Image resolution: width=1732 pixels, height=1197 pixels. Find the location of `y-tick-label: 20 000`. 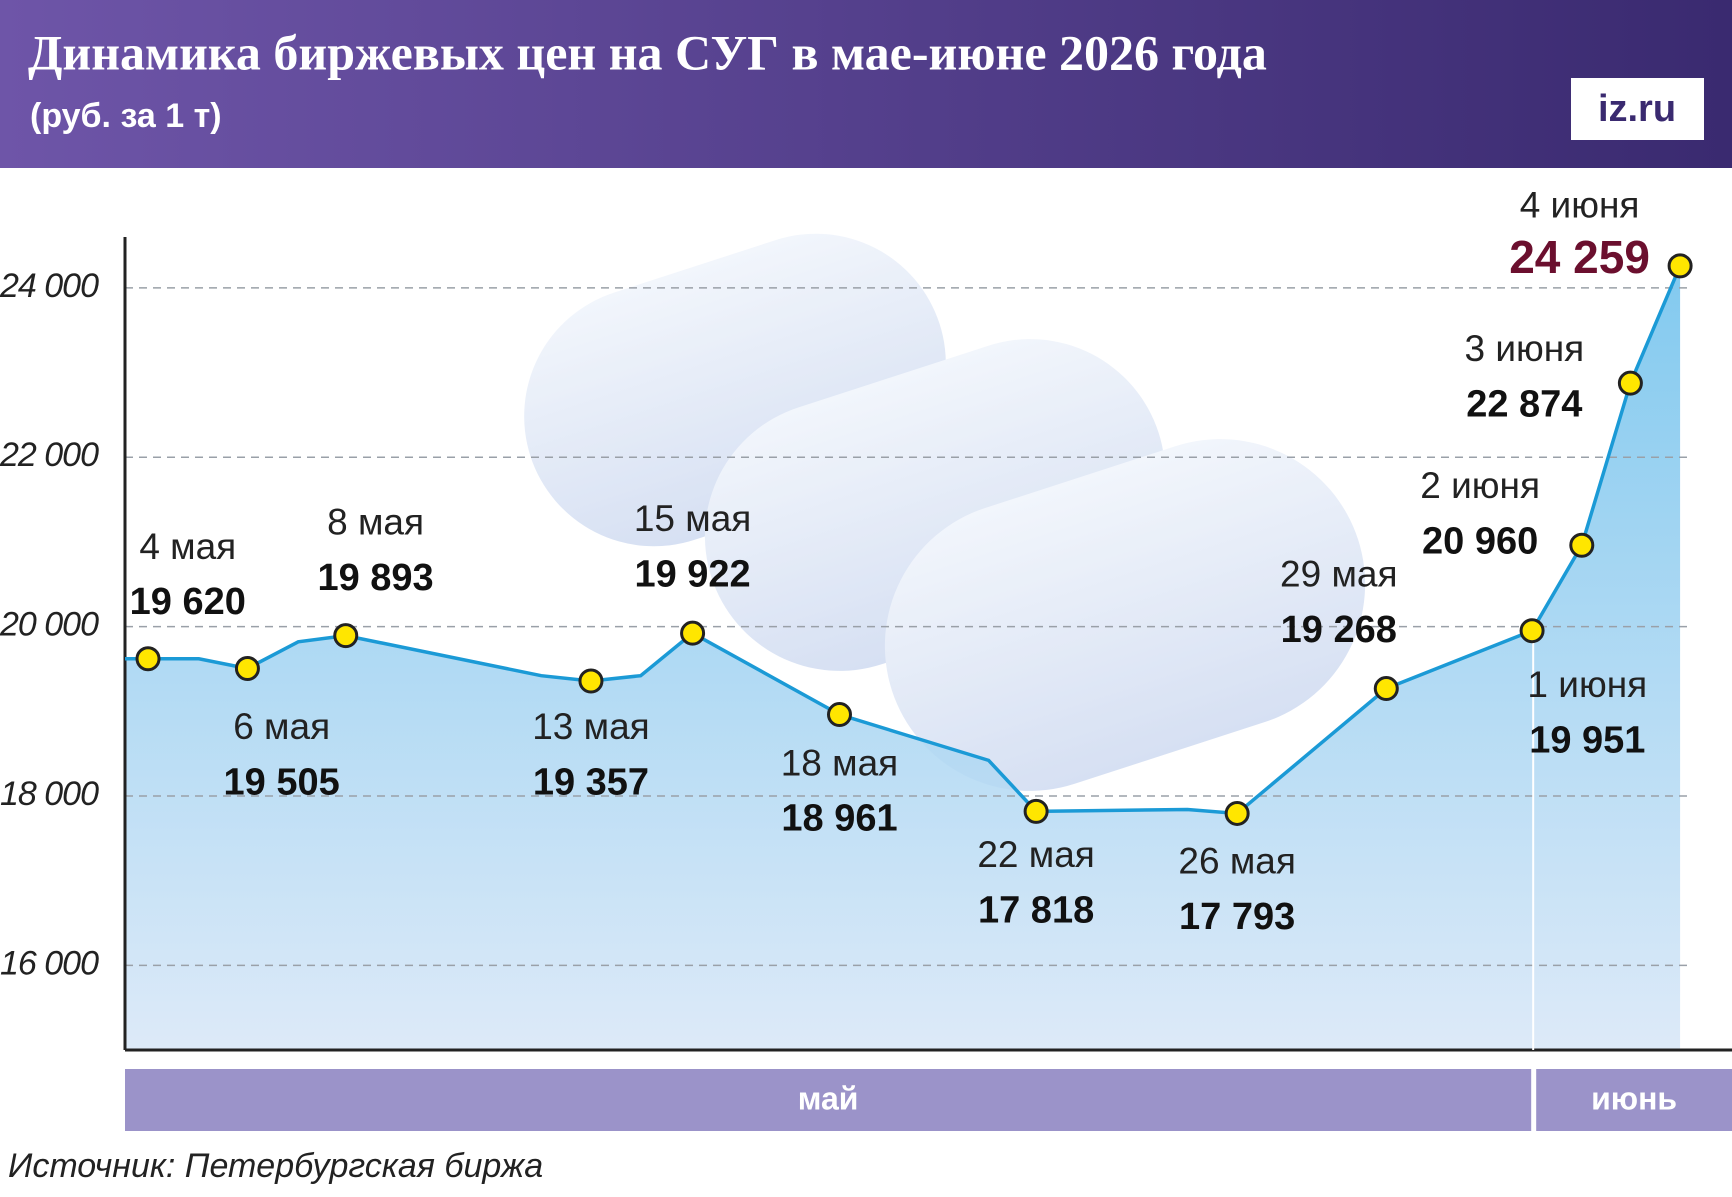

y-tick-label: 20 000 is located at coordinates (49, 625).